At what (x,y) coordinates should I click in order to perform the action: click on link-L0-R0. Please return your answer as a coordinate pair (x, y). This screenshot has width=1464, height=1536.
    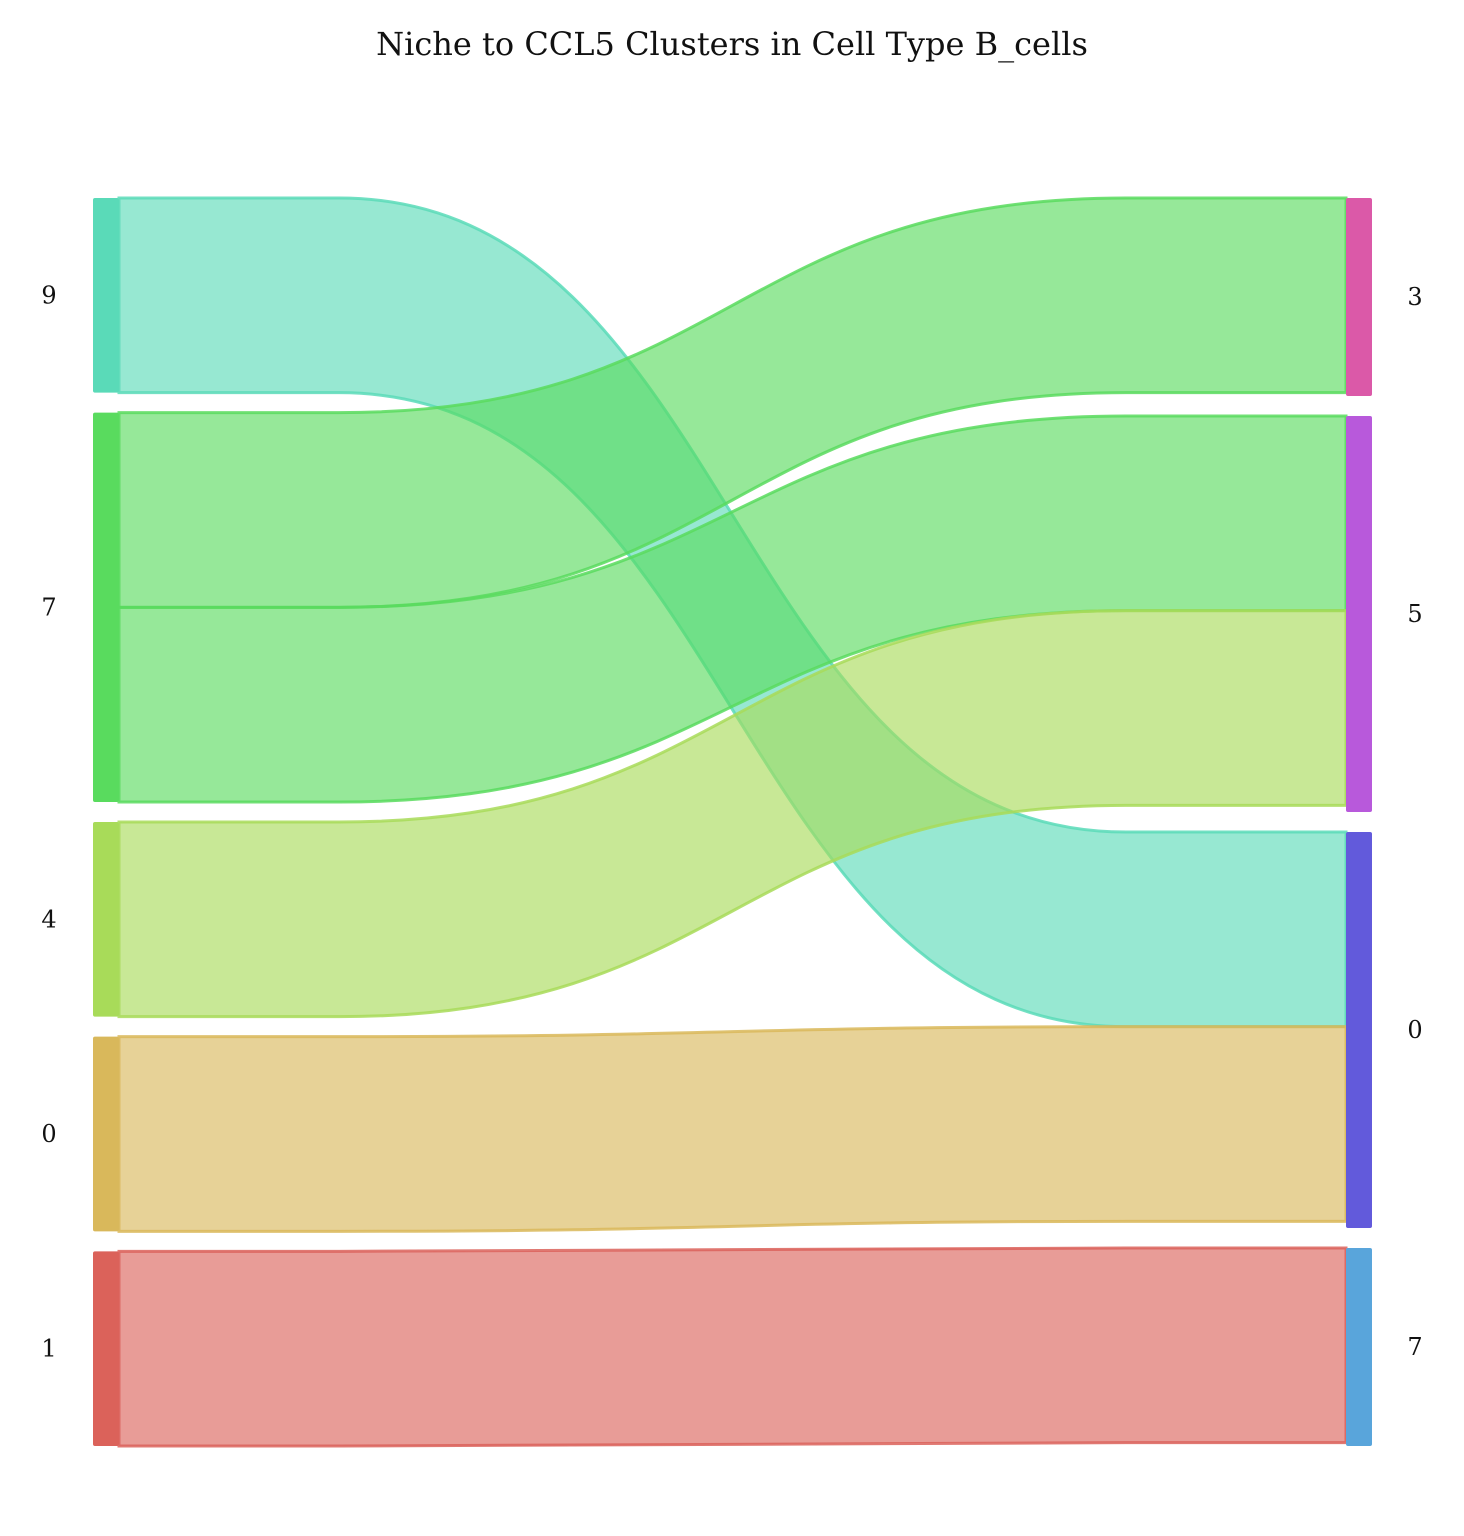
    Looking at the image, I should click on (732, 1129).